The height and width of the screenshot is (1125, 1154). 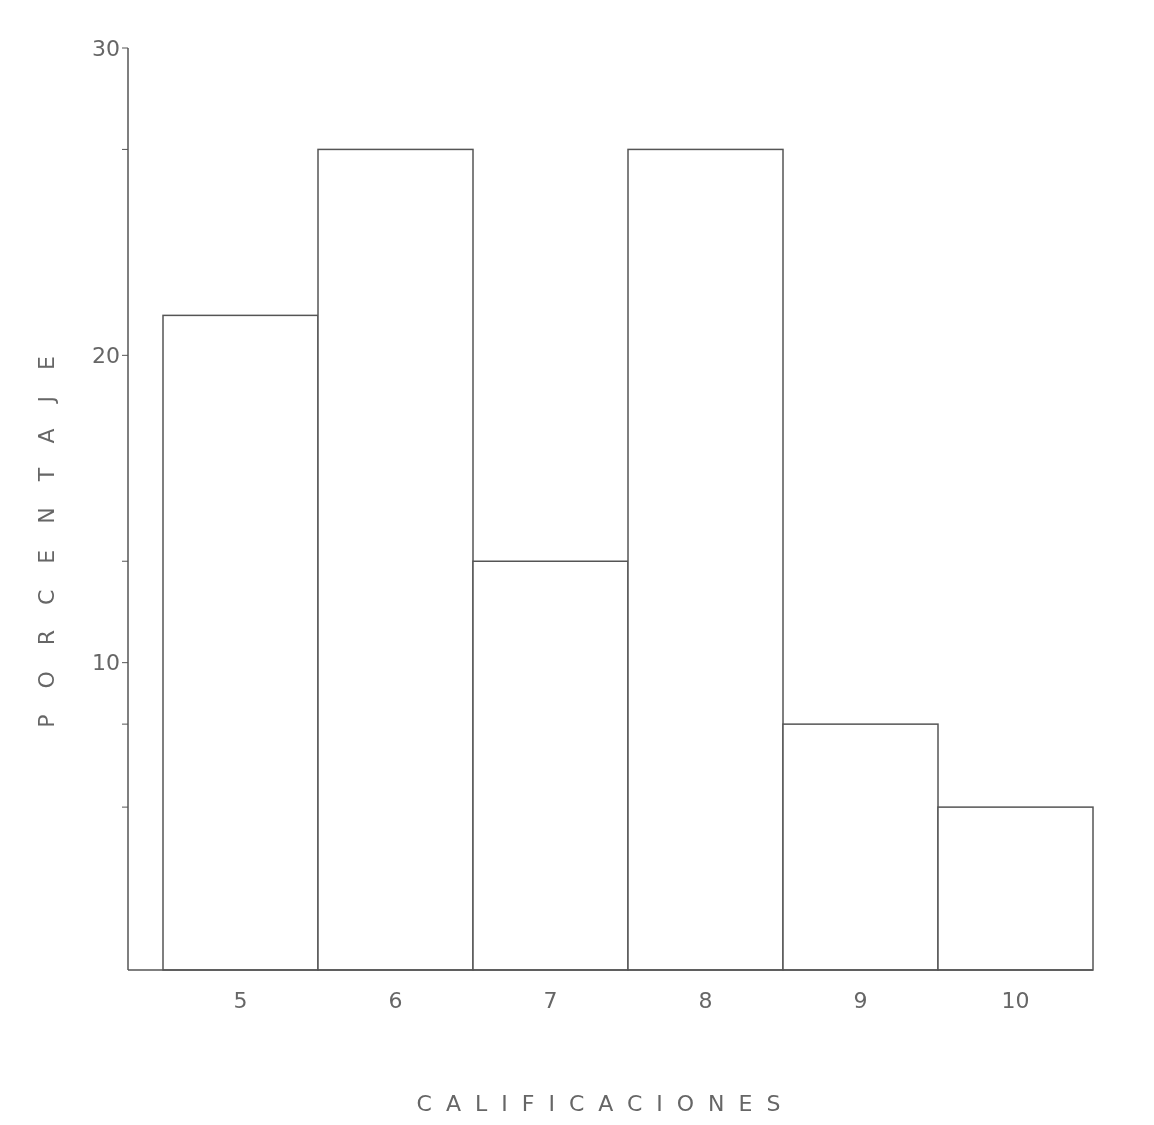 I want to click on x-tick-label: 5, so click(x=240, y=1000).